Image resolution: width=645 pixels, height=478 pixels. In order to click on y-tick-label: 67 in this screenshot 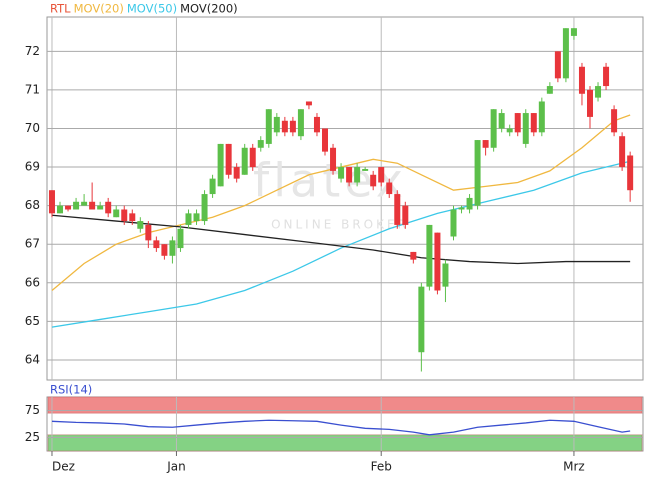, I will do `click(32, 244)`.